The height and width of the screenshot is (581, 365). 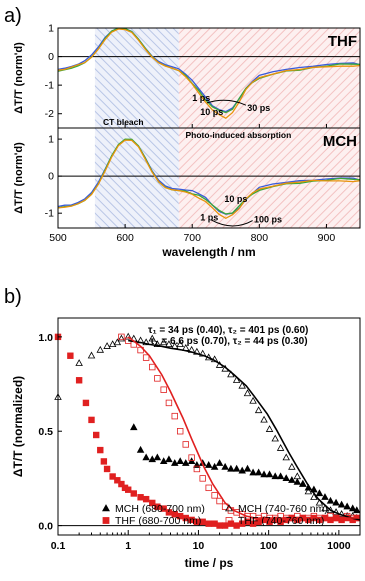 What do you see at coordinates (18, 426) in the screenshot?
I see `panel-b-y-axis-label: ΔT/T (normalized)` at bounding box center [18, 426].